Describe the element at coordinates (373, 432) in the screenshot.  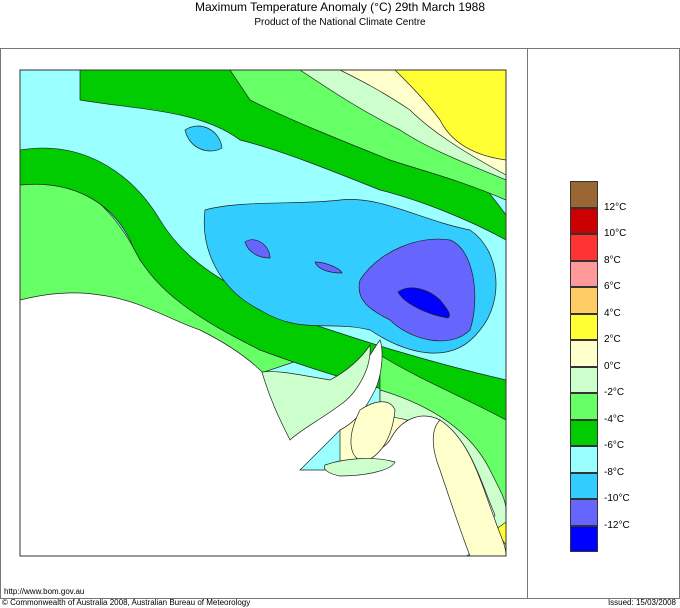
I see `yorke-peninsula` at that location.